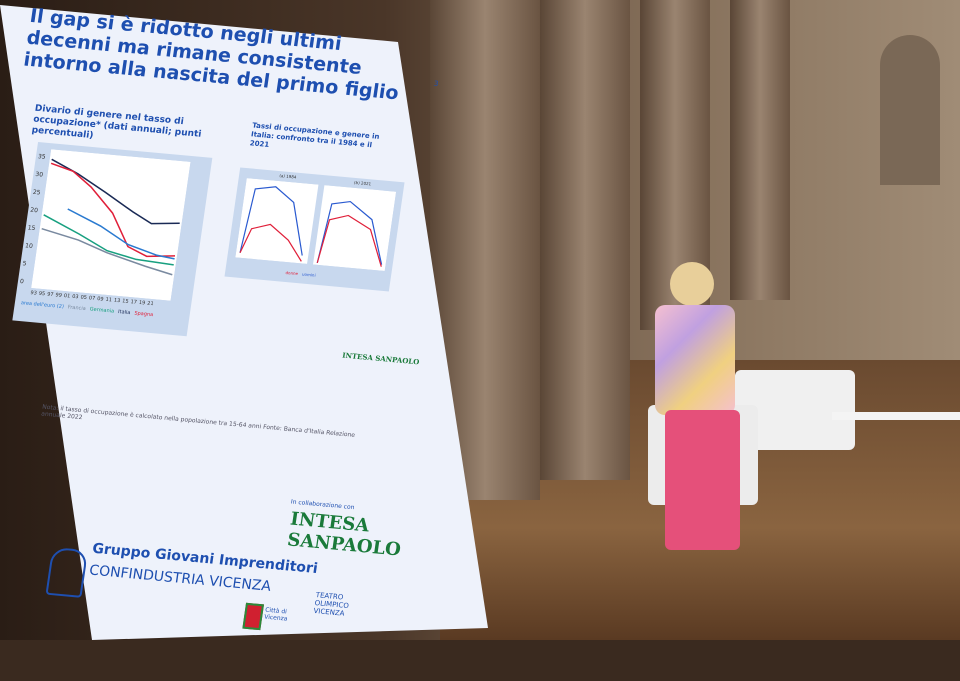  I want to click on y-tick: 5, so click(24, 264).